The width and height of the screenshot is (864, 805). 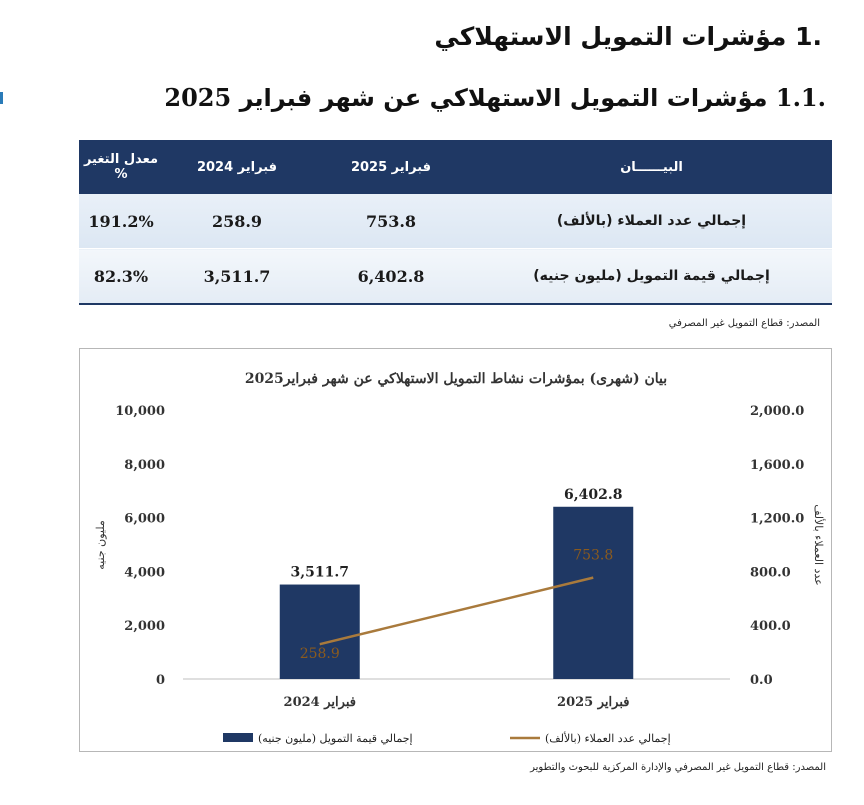 What do you see at coordinates (777, 465) in the screenshot?
I see `y-right-tick-label: 1,600.0` at bounding box center [777, 465].